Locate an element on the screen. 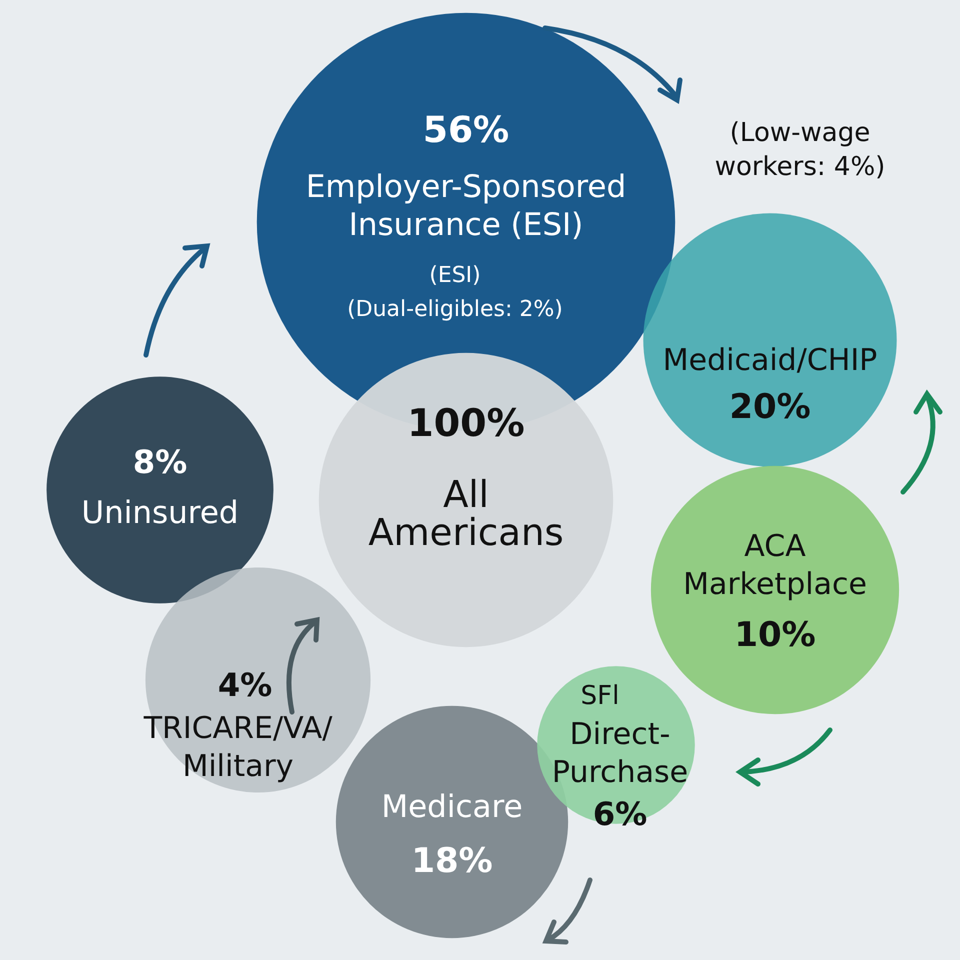  category-label: ACA Marketplace is located at coordinates (775, 565).